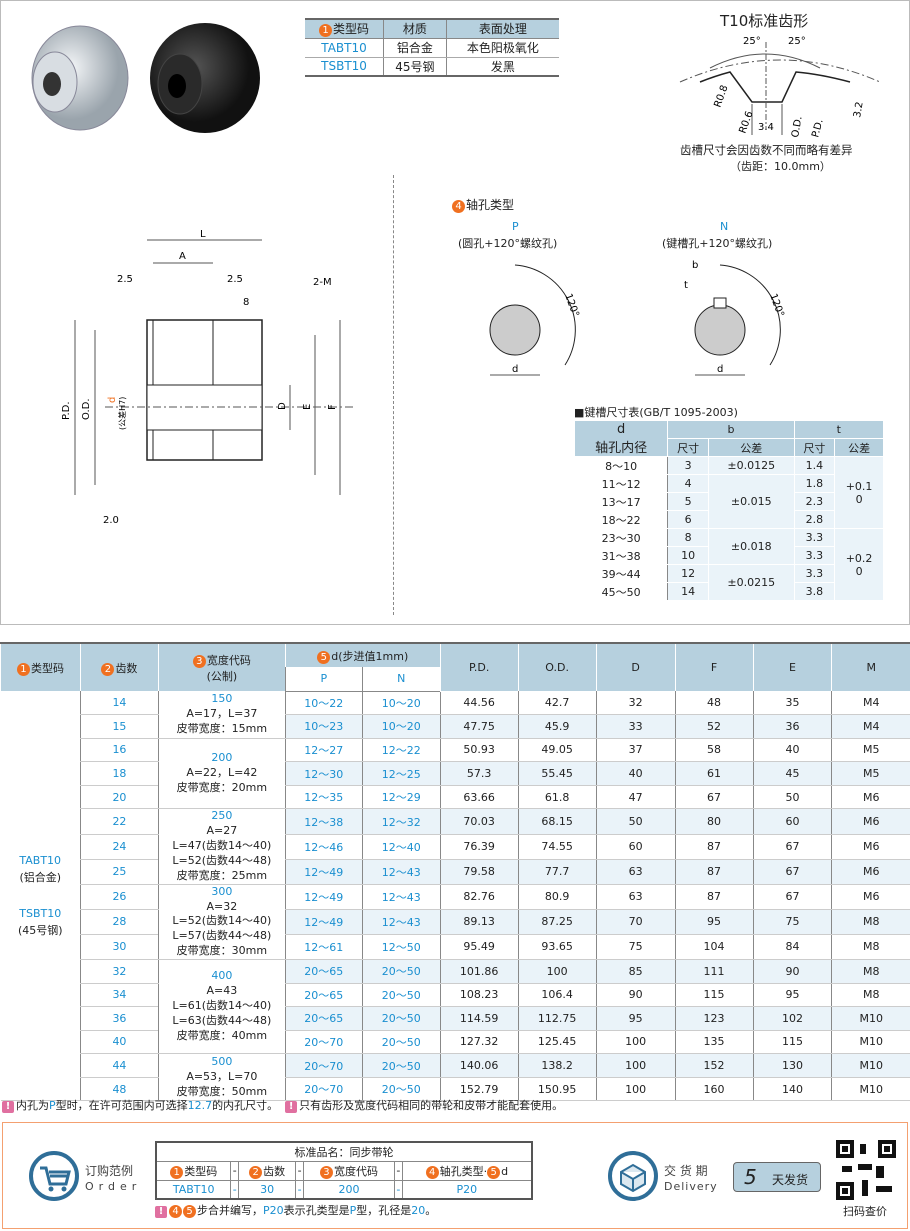 Image resolution: width=910 pixels, height=1231 pixels. What do you see at coordinates (735, 318) in the screenshot?
I see `bore-n-drawing: 120° bt d` at bounding box center [735, 318].